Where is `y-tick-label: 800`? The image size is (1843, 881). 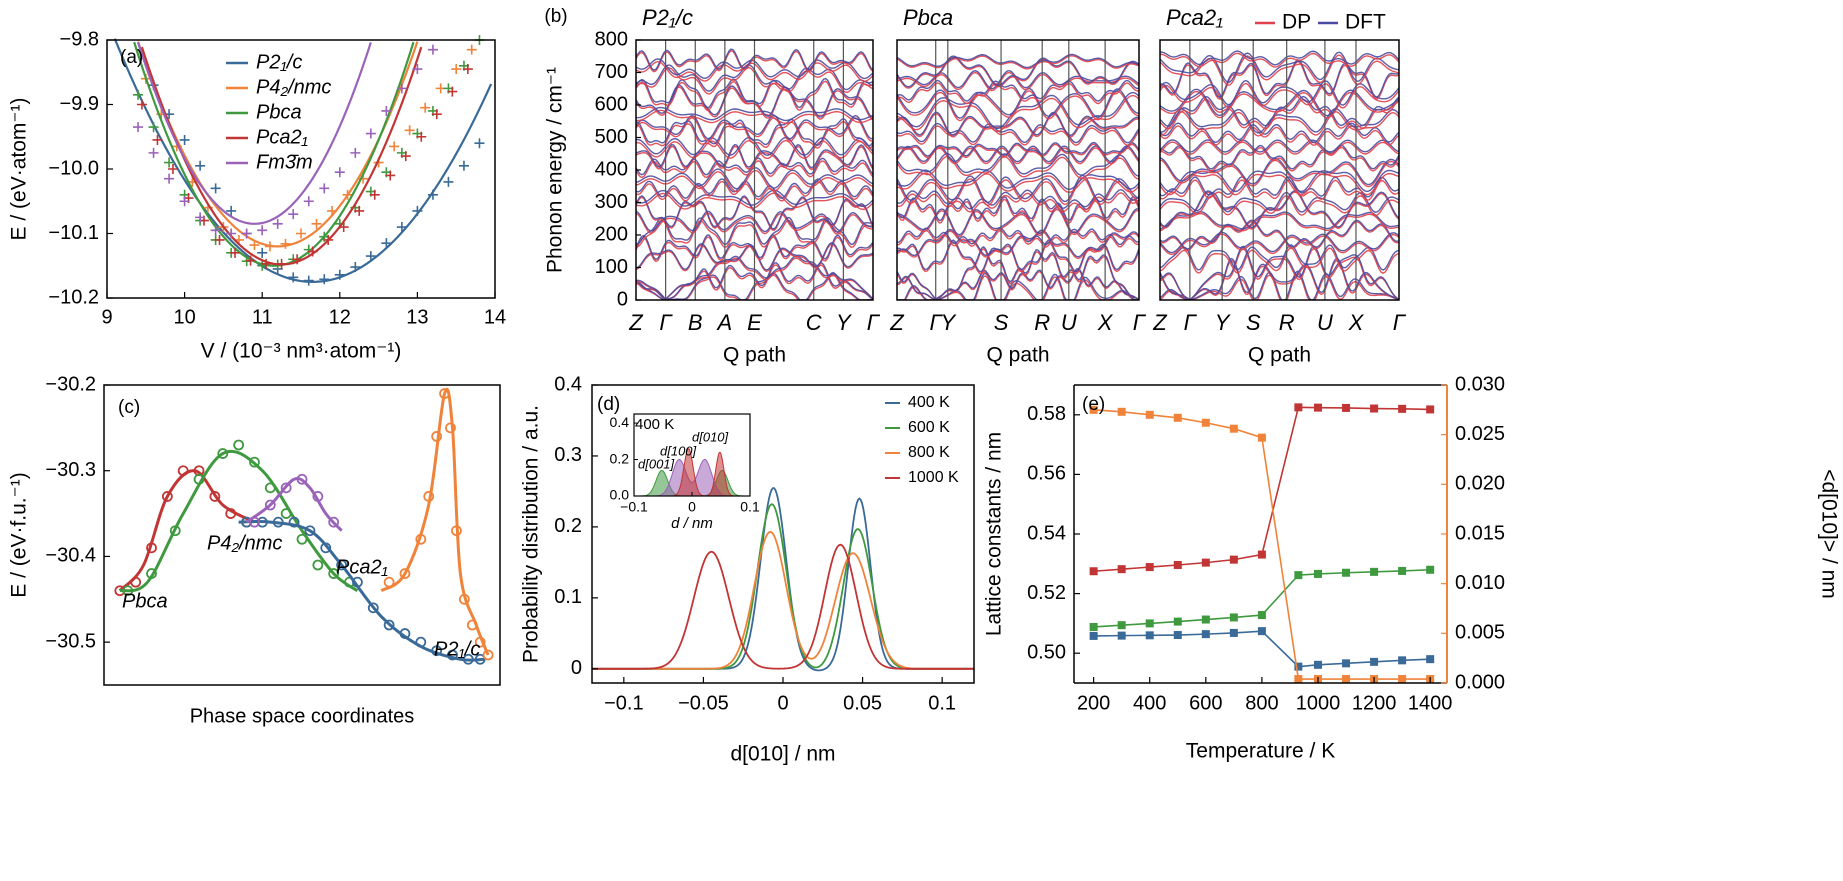
y-tick-label: 800 is located at coordinates (611, 39).